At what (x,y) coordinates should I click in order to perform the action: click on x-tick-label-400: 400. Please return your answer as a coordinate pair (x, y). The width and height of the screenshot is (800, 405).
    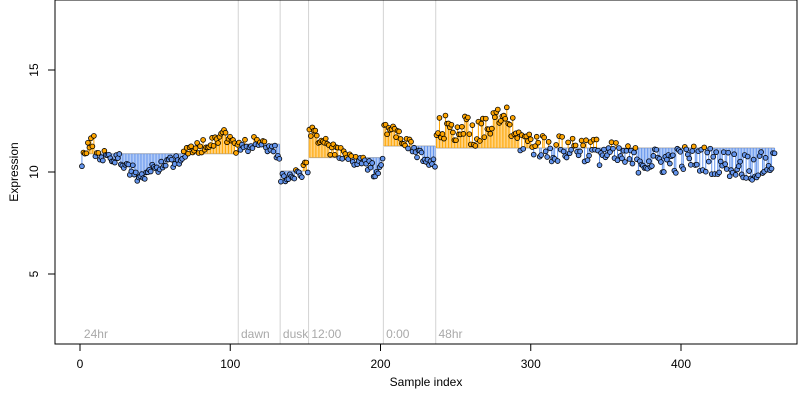
    Looking at the image, I should click on (681, 364).